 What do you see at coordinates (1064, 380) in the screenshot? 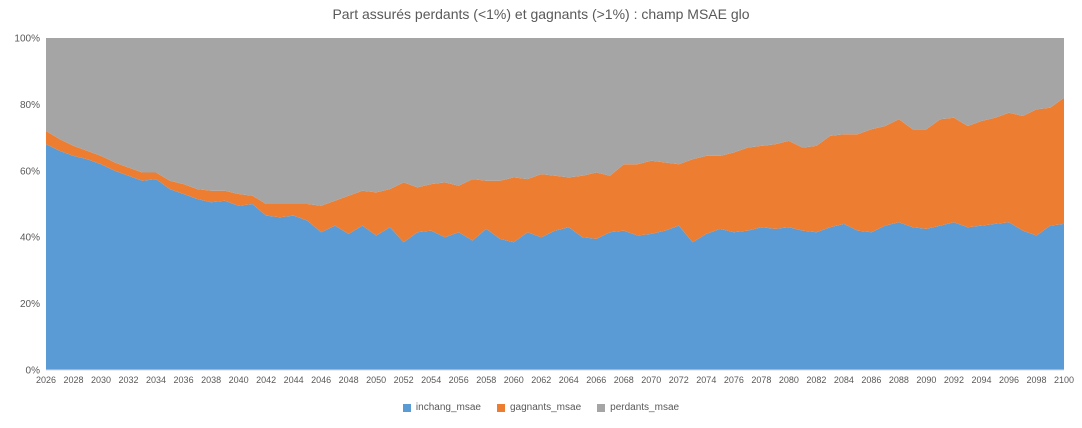
I see `x-axis-label: 2100` at bounding box center [1064, 380].